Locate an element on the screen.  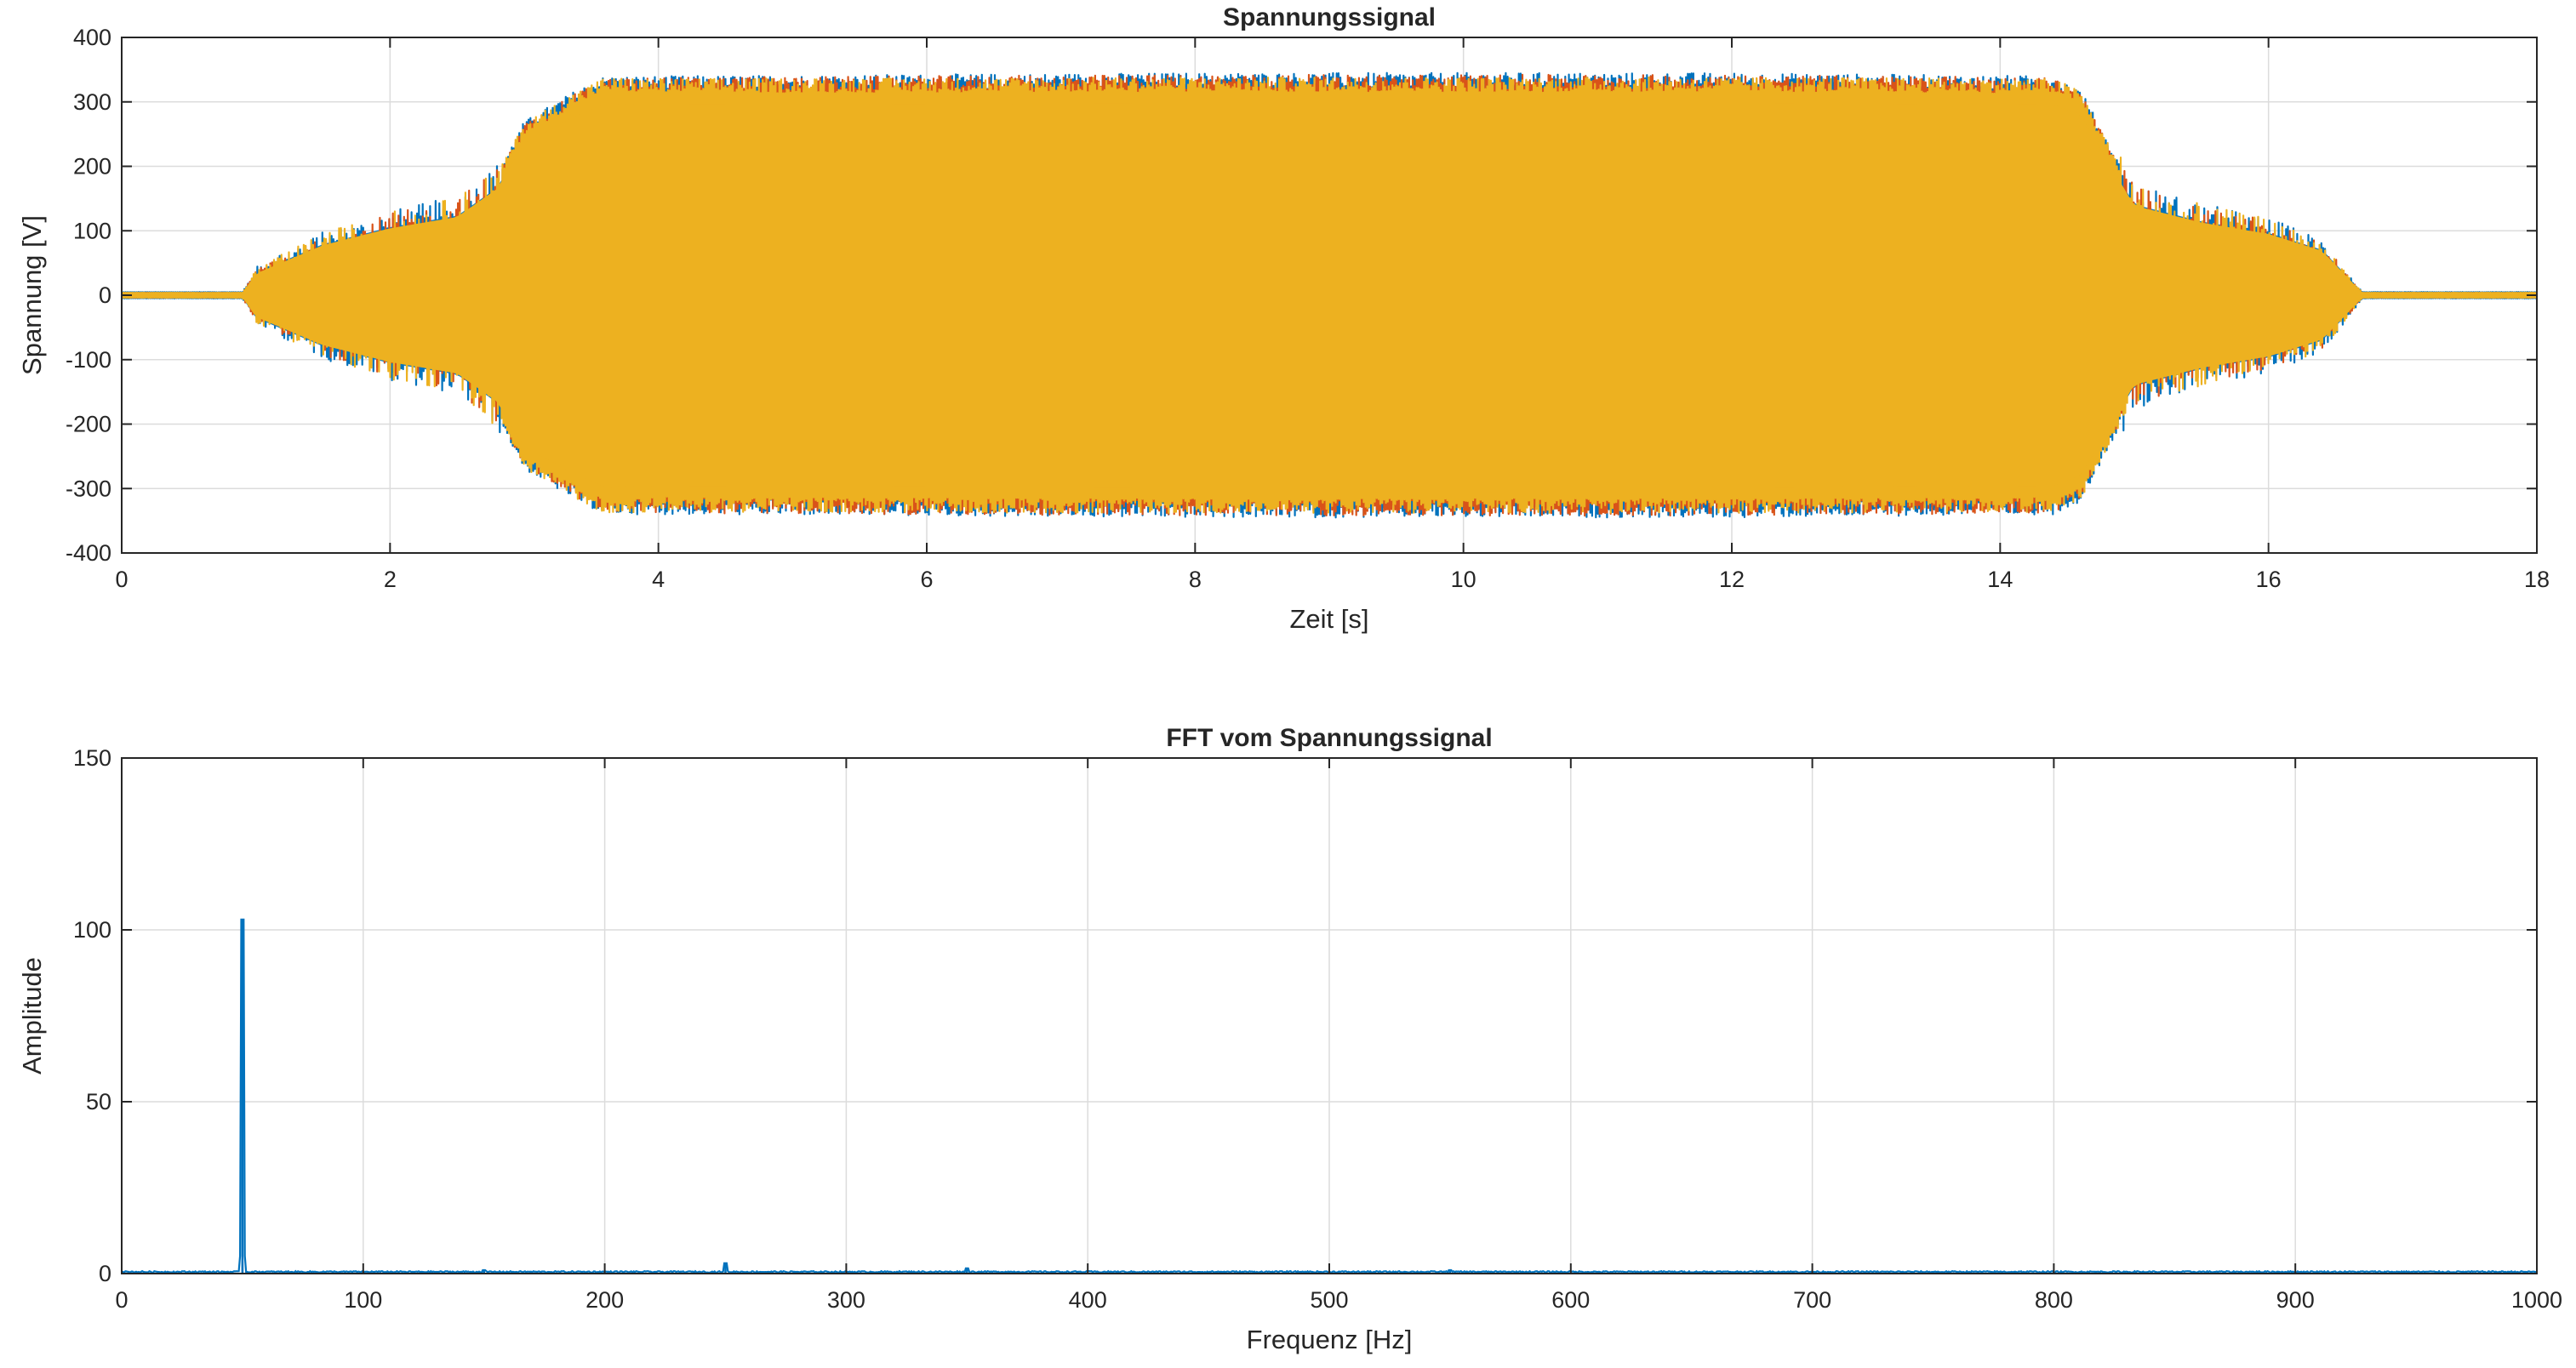
fft-x-tick-label-2: 200 is located at coordinates (604, 1300).